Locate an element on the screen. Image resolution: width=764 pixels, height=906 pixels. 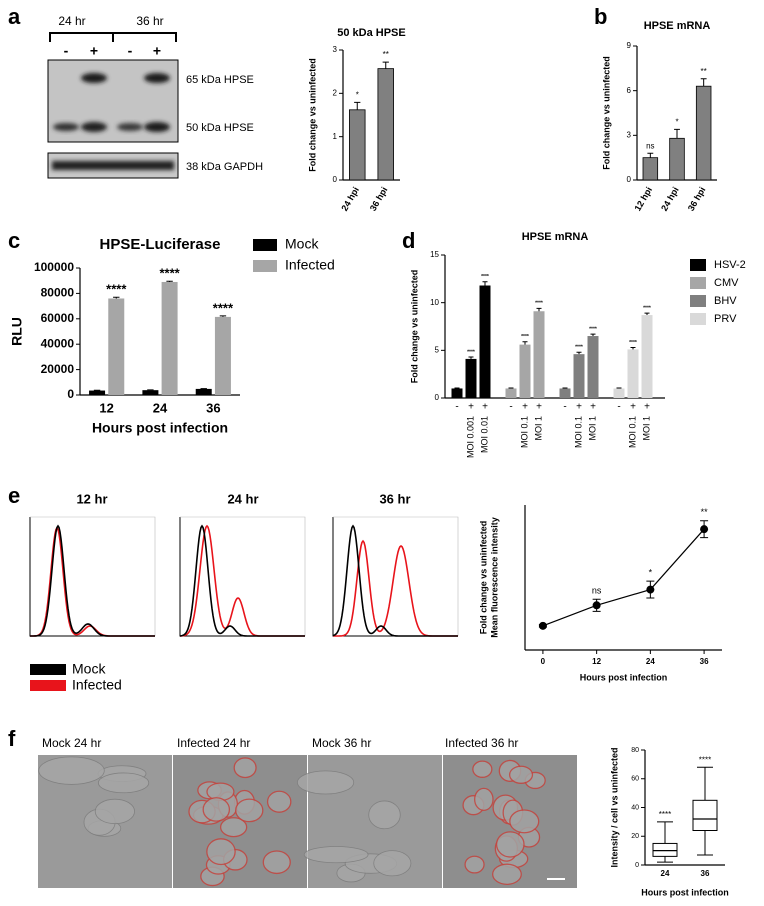
bracket is located at coordinates (113, 37).